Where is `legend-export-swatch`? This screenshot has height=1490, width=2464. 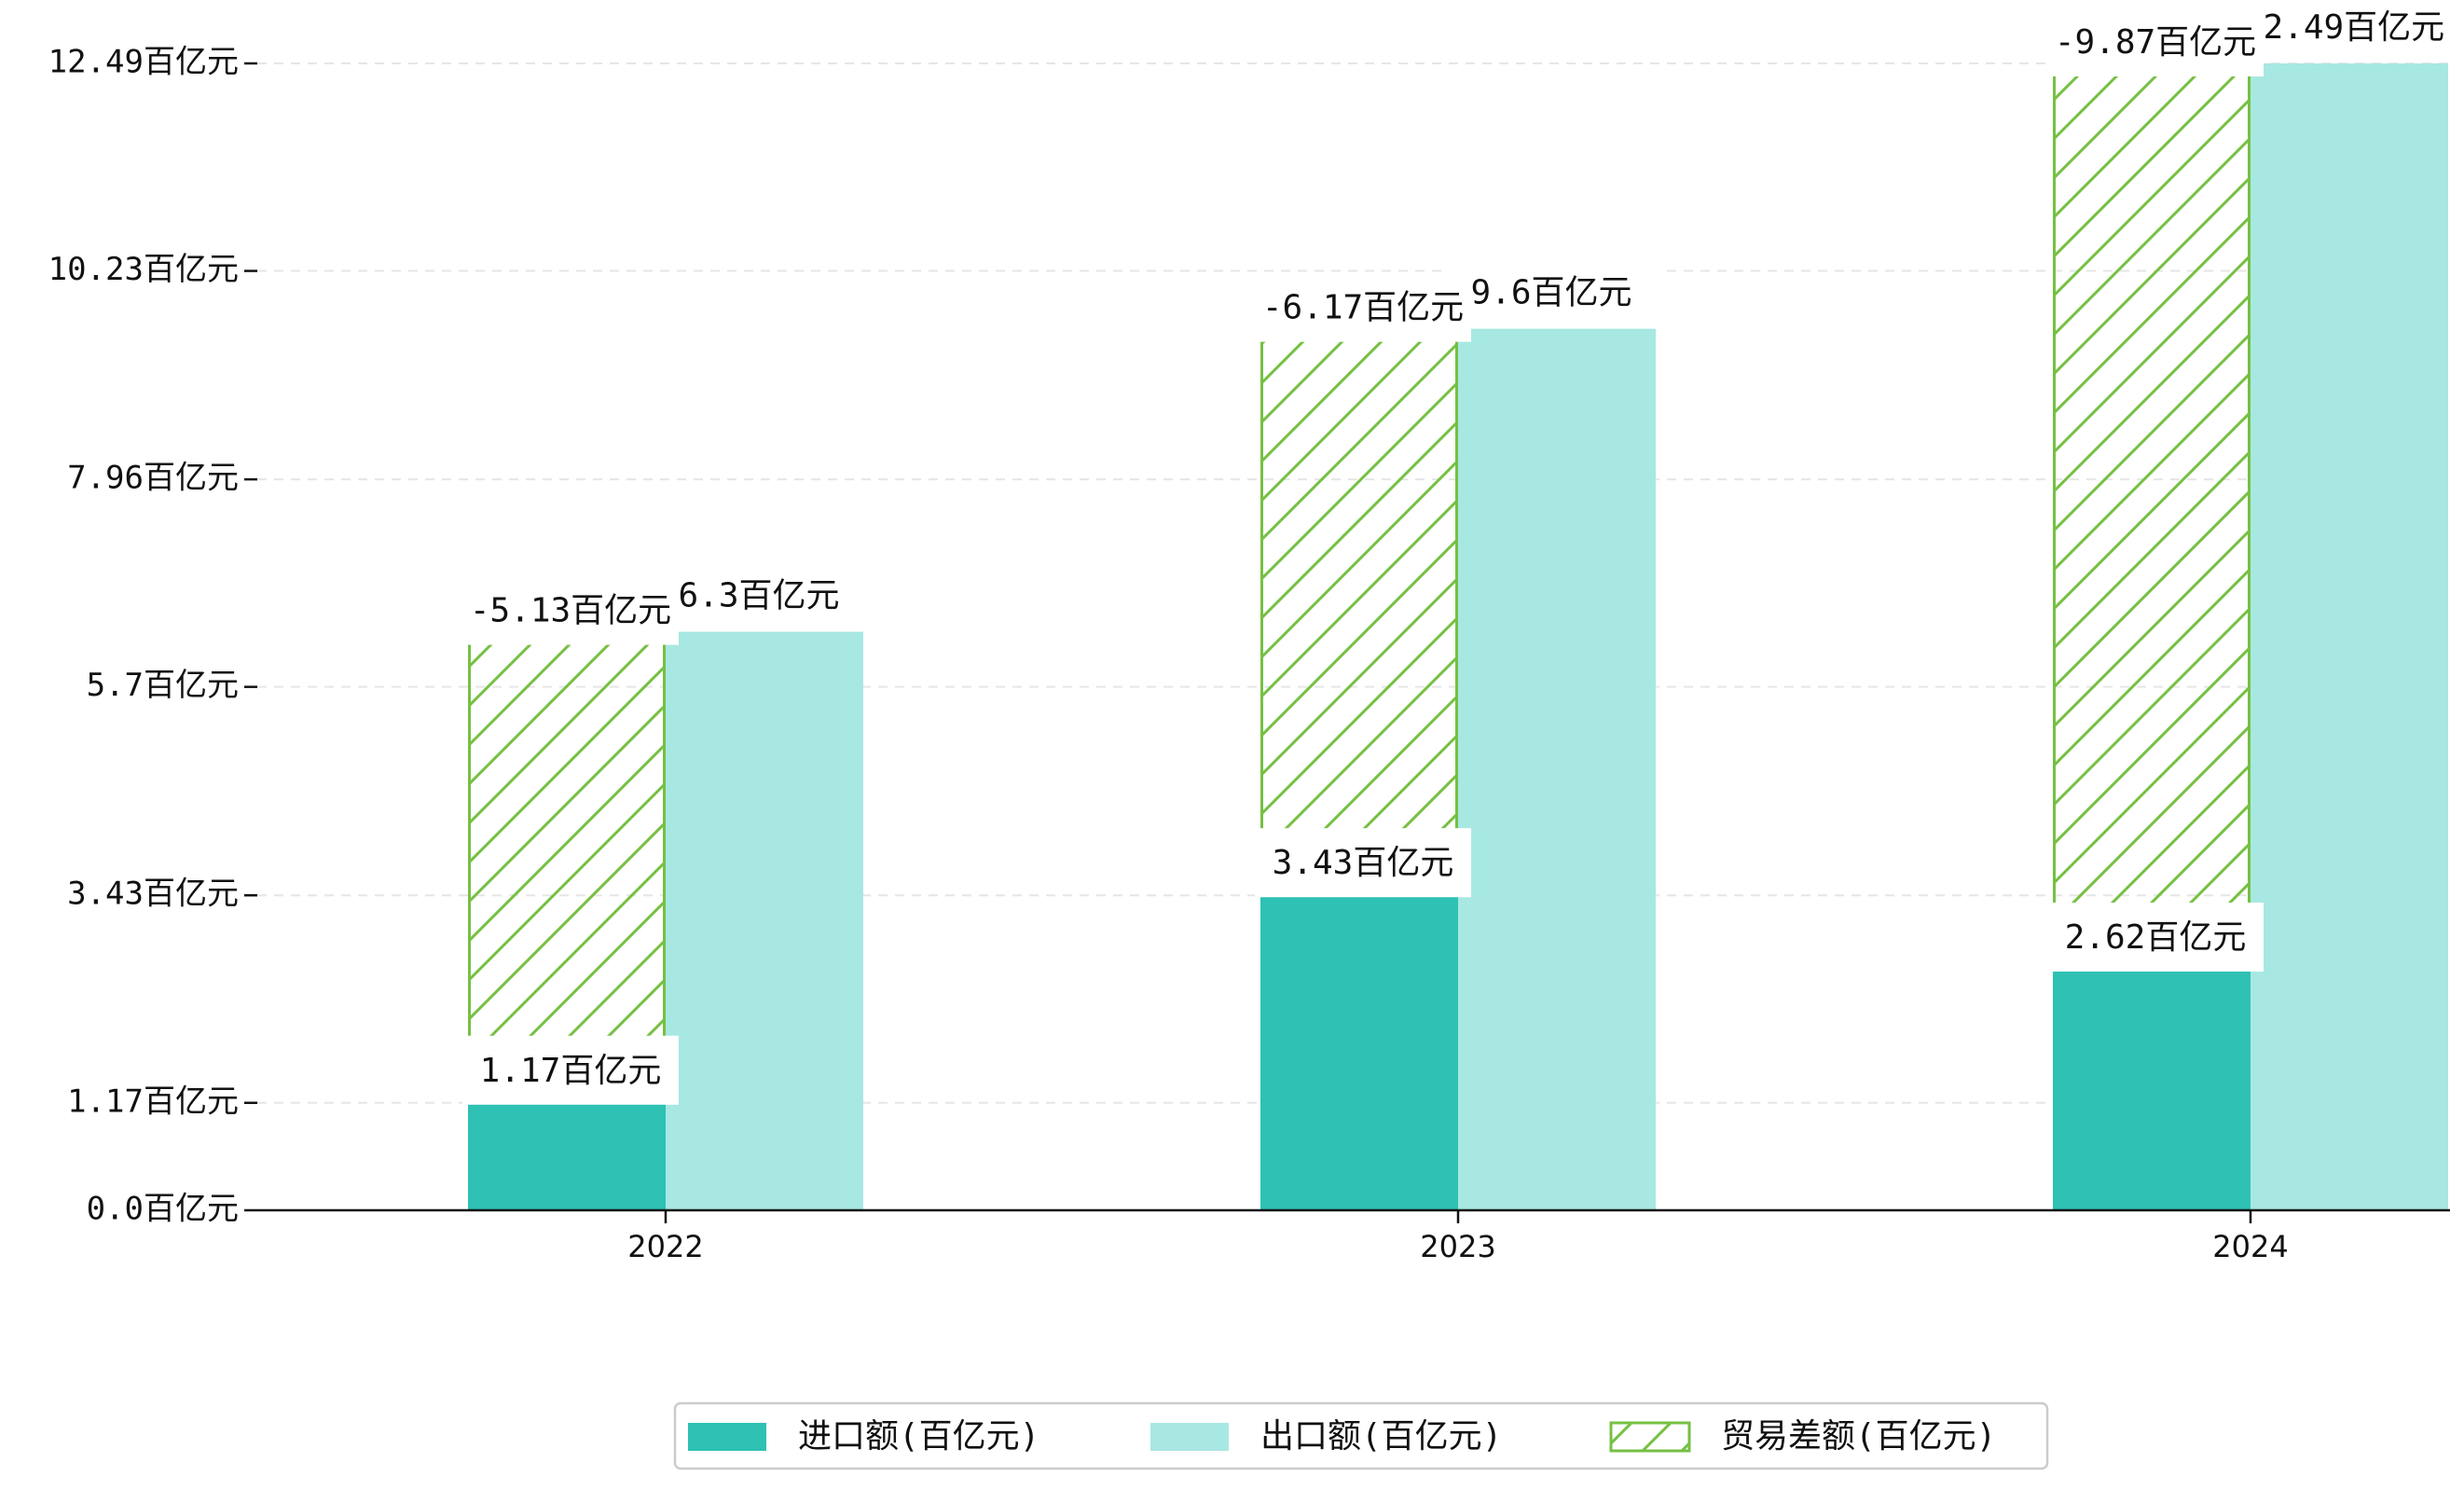 legend-export-swatch is located at coordinates (1189, 1437).